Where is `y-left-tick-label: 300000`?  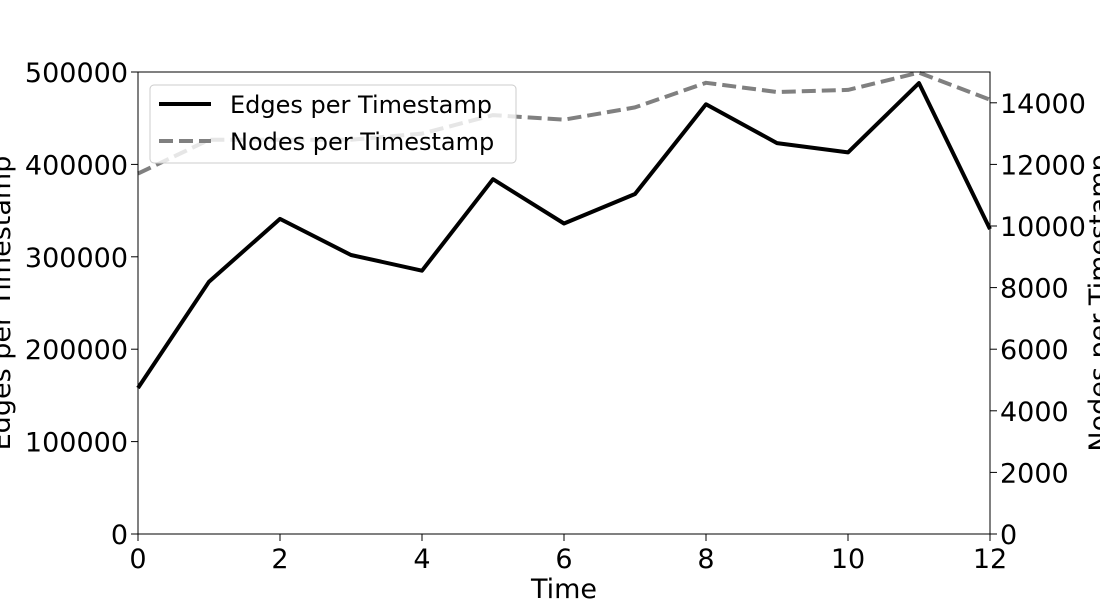 y-left-tick-label: 300000 is located at coordinates (76, 258).